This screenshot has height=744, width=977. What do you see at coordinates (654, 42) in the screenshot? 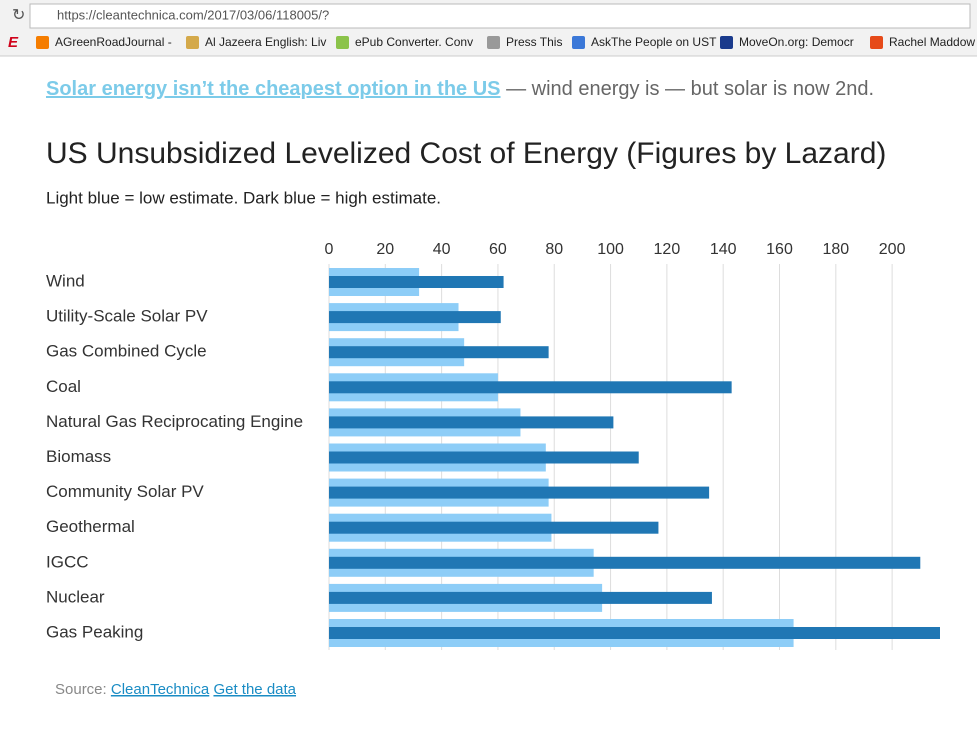
I see `bookmark: AskThe People on UST` at bounding box center [654, 42].